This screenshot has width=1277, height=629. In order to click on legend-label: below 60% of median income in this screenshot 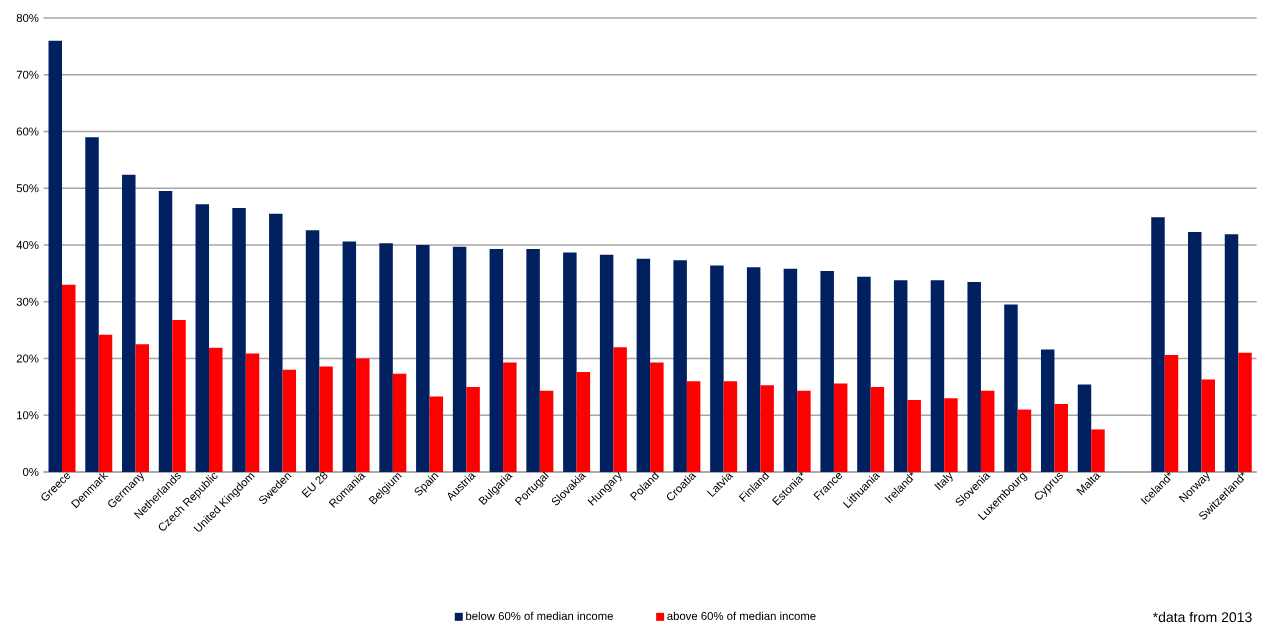, I will do `click(539, 616)`.